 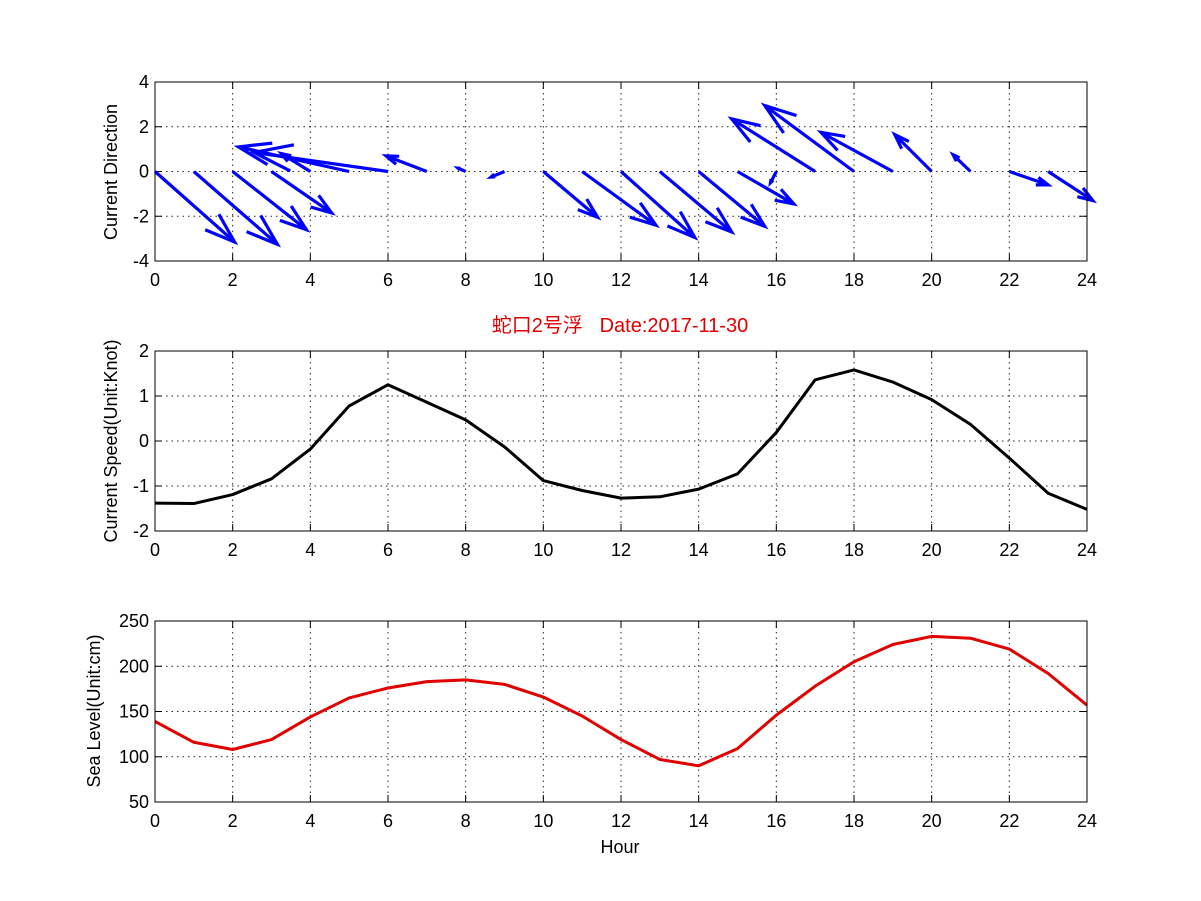 I want to click on sea-level-ylabel: Sea Level(Unit:cm), so click(x=94, y=710).